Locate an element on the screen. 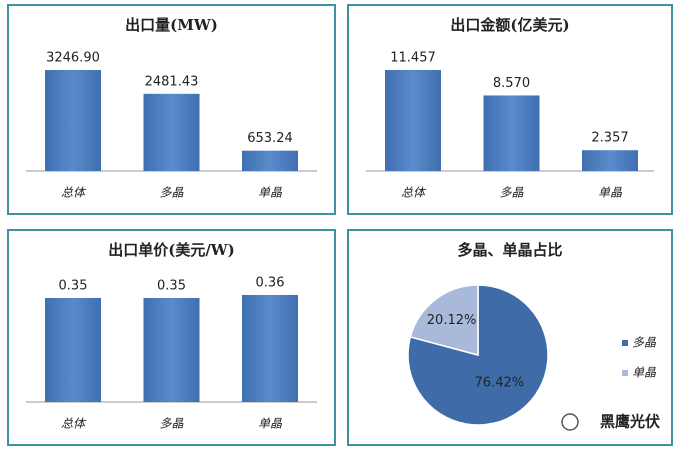  data-label: 2.357 is located at coordinates (609, 138).